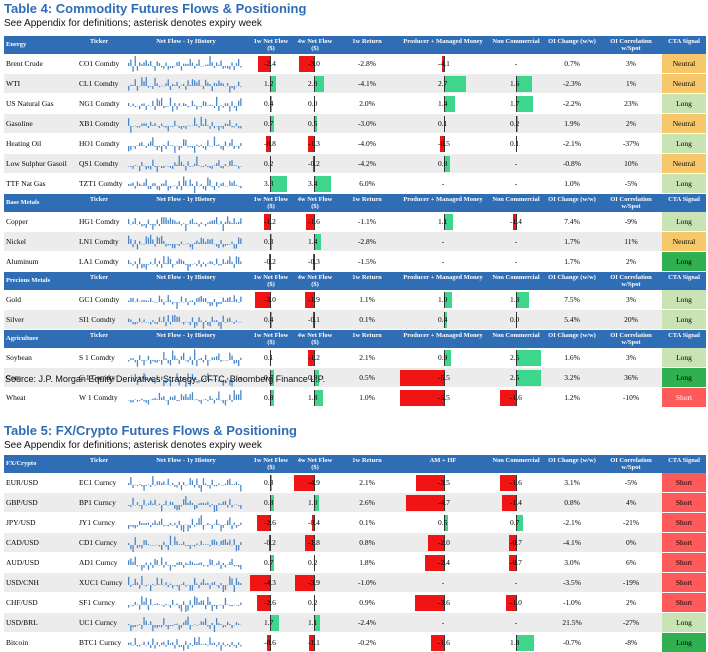  Describe the element at coordinates (572, 397) in the screenshot. I see `oi-change: 1.2%` at that location.